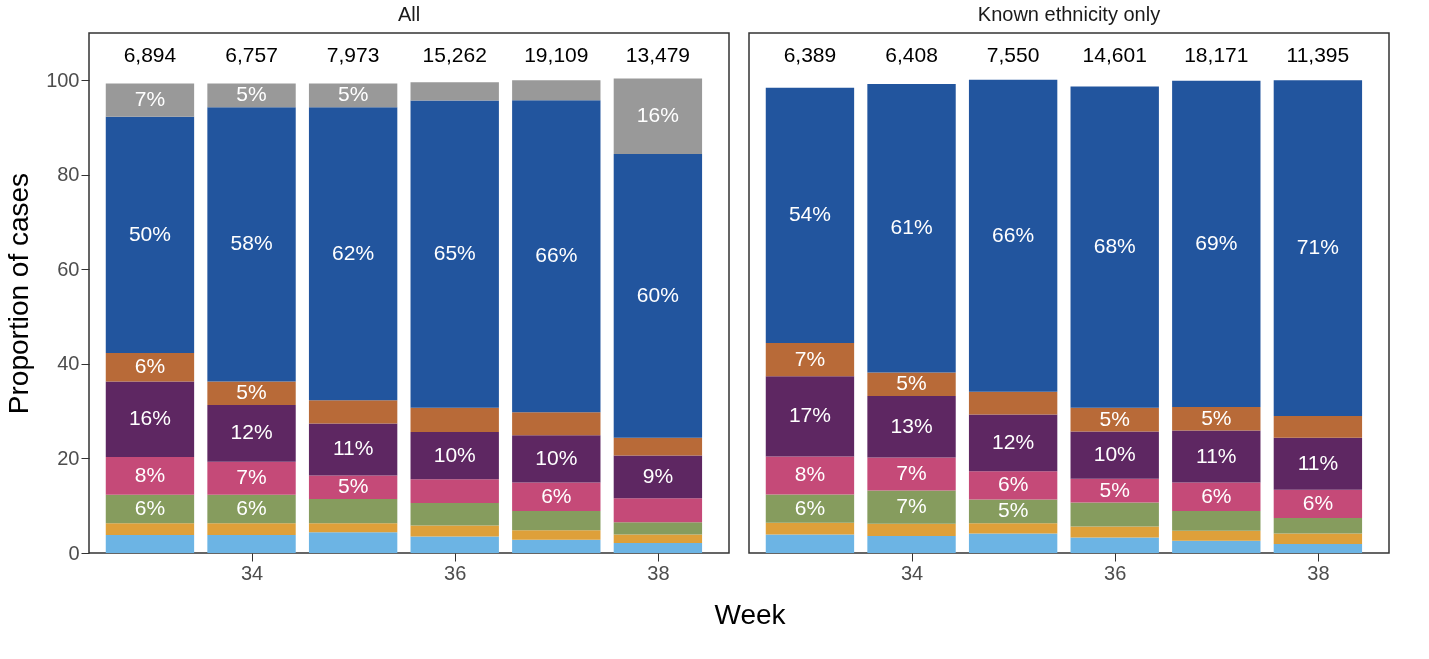  What do you see at coordinates (911, 425) in the screenshot?
I see `data-label: 13%` at bounding box center [911, 425].